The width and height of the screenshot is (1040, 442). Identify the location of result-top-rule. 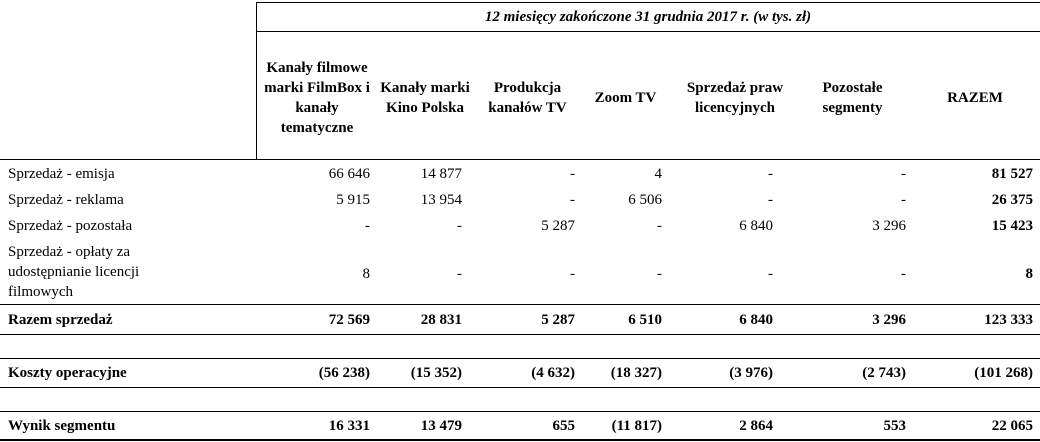
(520, 411).